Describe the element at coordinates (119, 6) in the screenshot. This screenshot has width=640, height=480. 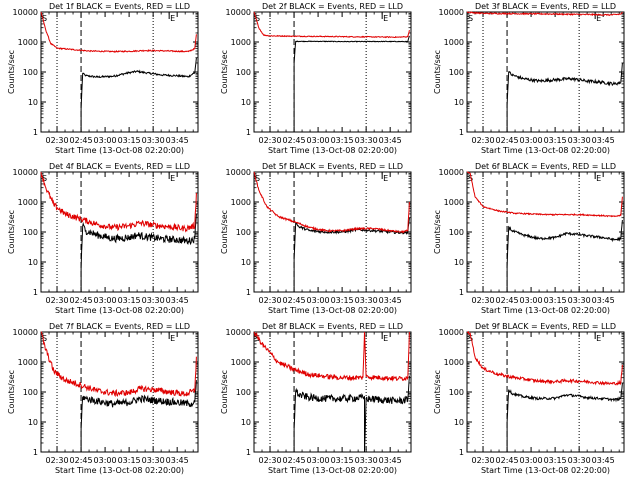
I see `panel-title: Det 1f BLACK = Events, RED = LLD` at that location.